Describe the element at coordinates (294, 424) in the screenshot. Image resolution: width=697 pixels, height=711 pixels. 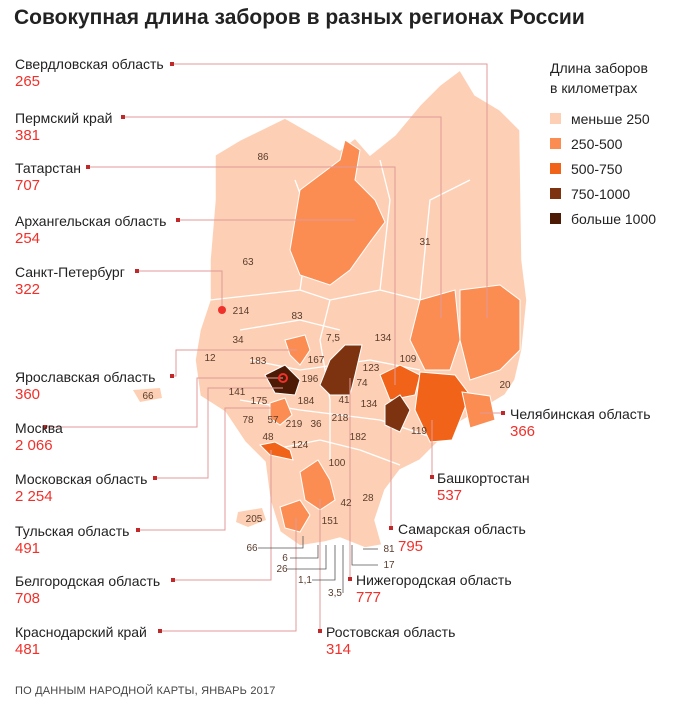
I see `region-number: 219` at that location.